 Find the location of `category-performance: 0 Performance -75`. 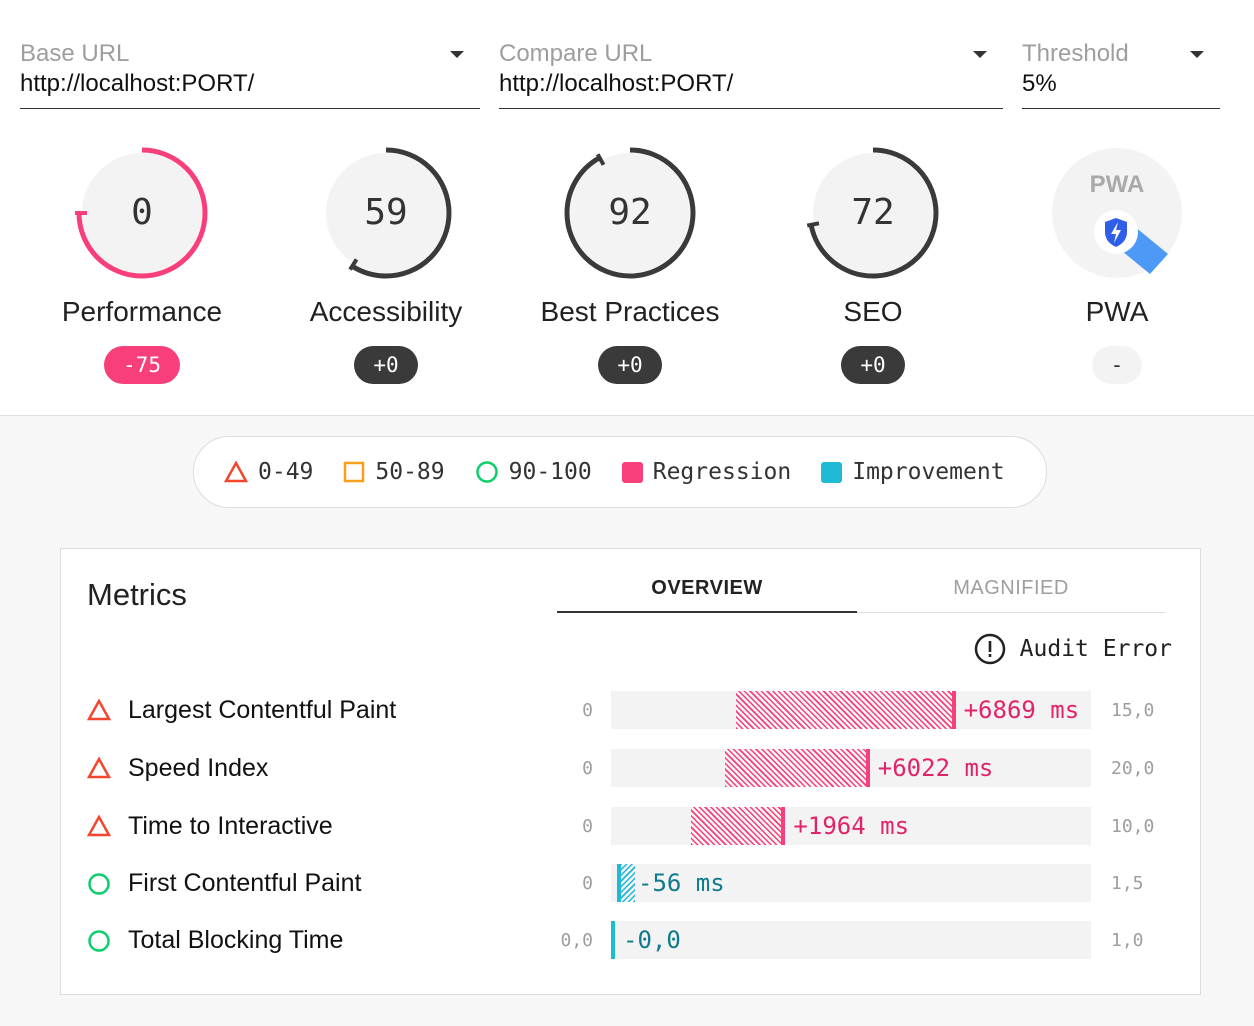

category-performance: 0 Performance -75 is located at coordinates (142, 265).